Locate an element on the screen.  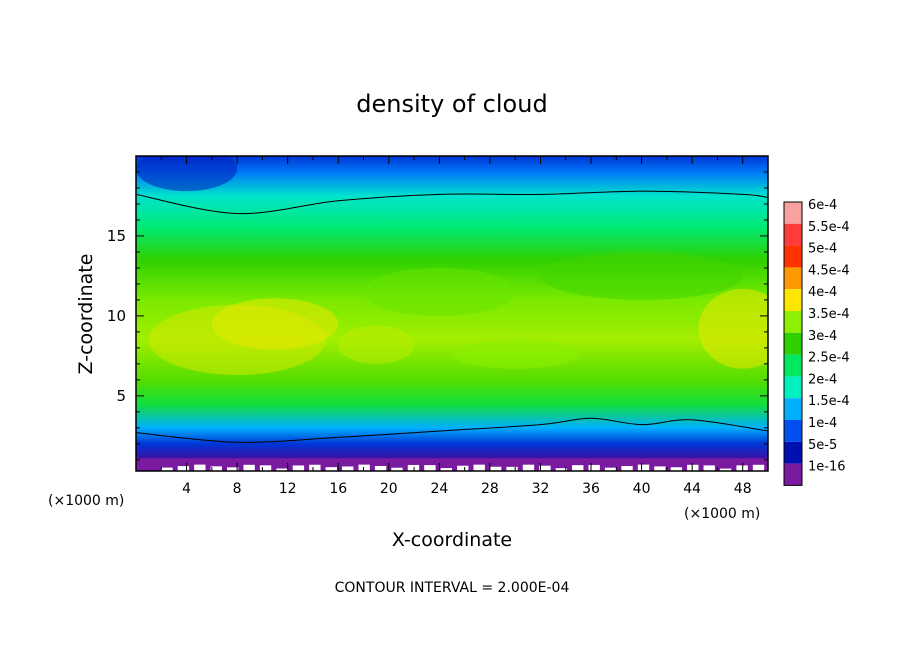
colorbar-label: 2.5e-4 is located at coordinates (829, 358).